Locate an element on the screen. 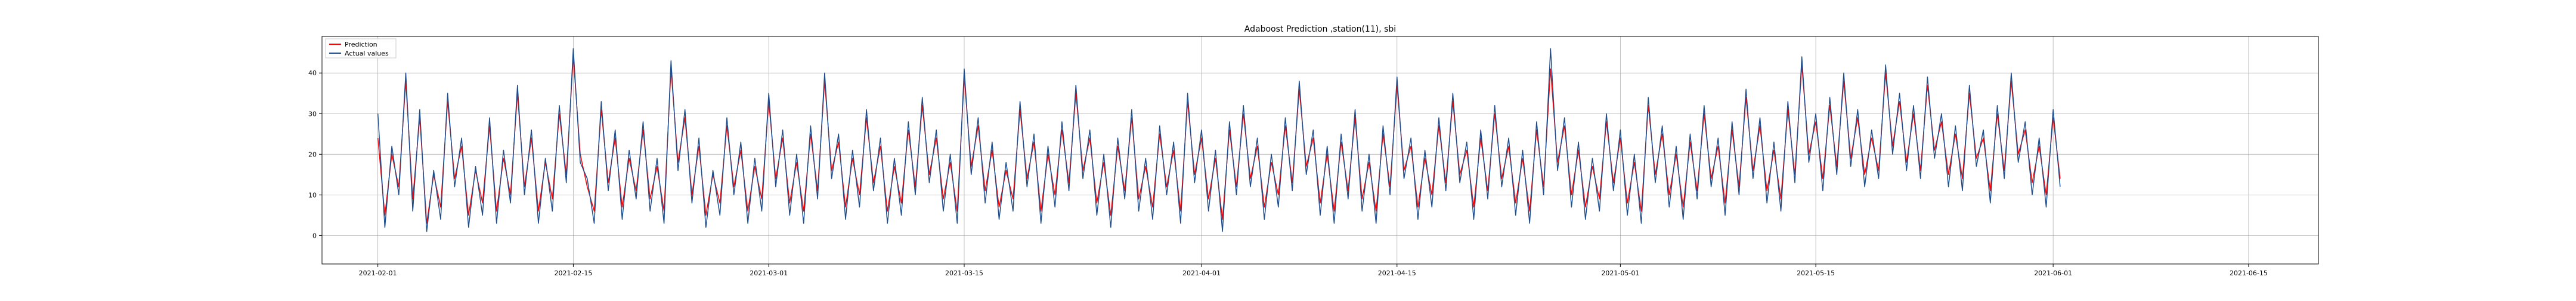  y-tick-label: 20 is located at coordinates (312, 154).